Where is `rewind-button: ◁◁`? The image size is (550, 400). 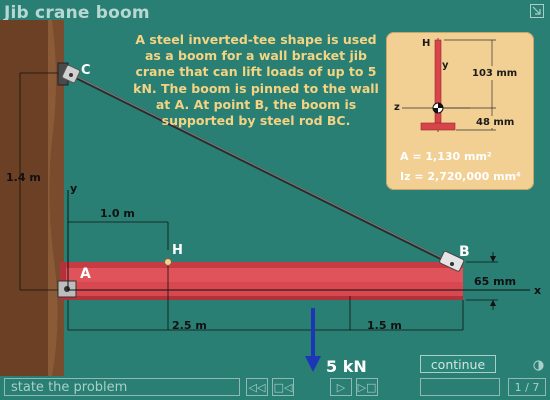 rewind-button: ◁◁ is located at coordinates (257, 387).